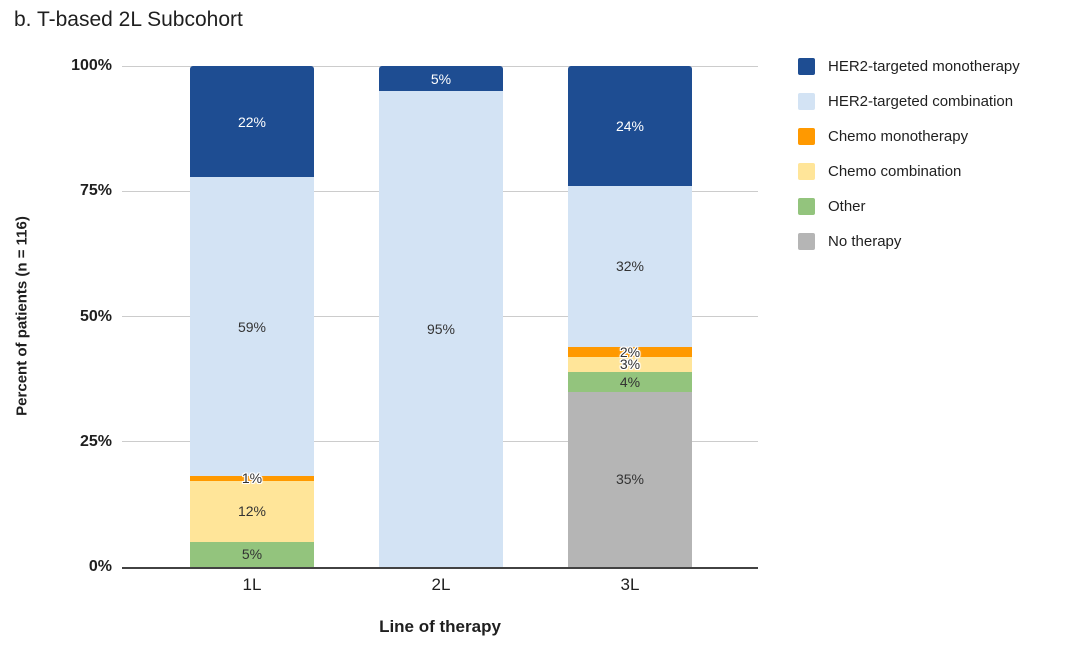 This screenshot has height=651, width=1080. I want to click on x-tick-label: 1L, so click(252, 584).